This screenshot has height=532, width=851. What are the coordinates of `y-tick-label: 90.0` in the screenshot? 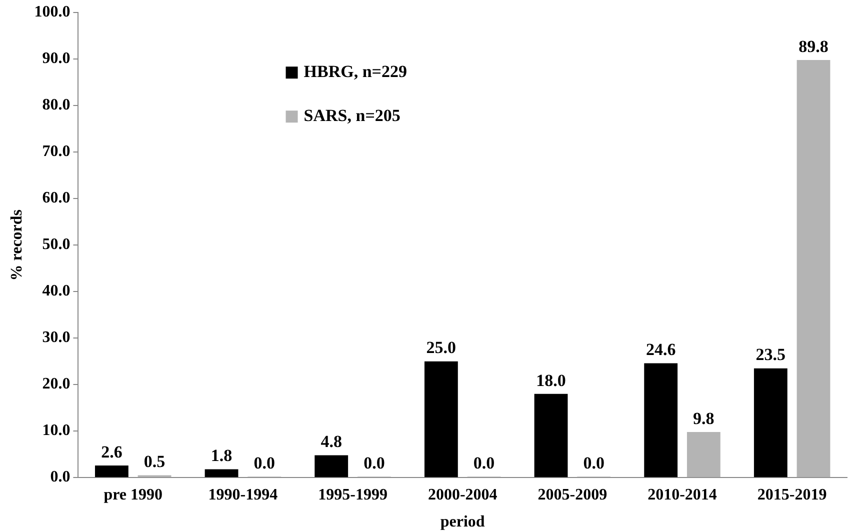 It's located at (56, 59).